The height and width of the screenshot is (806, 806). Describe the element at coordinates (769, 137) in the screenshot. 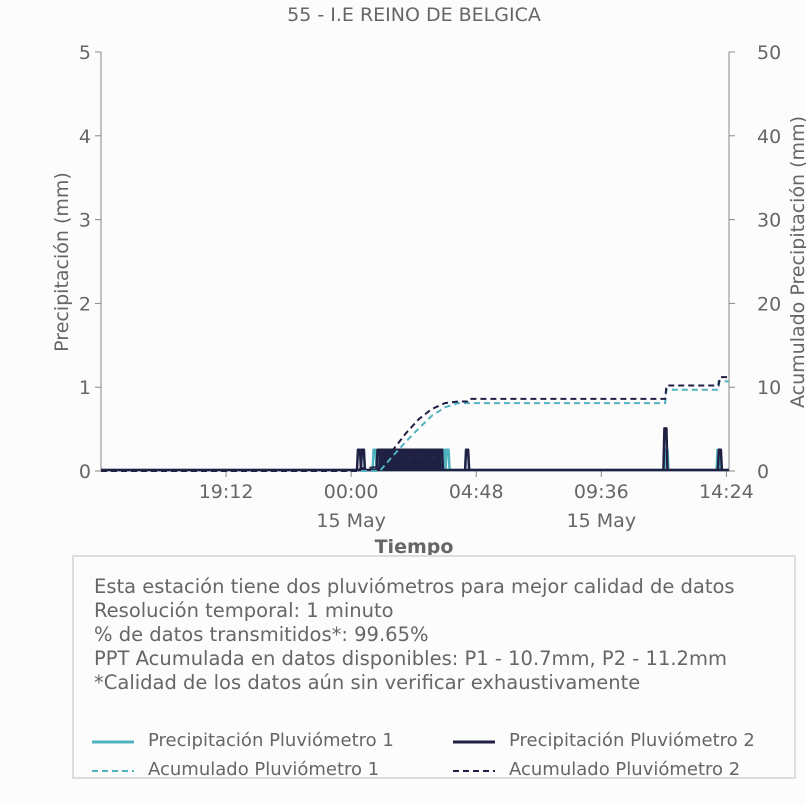

I see `y-tick-label-right: 40` at that location.